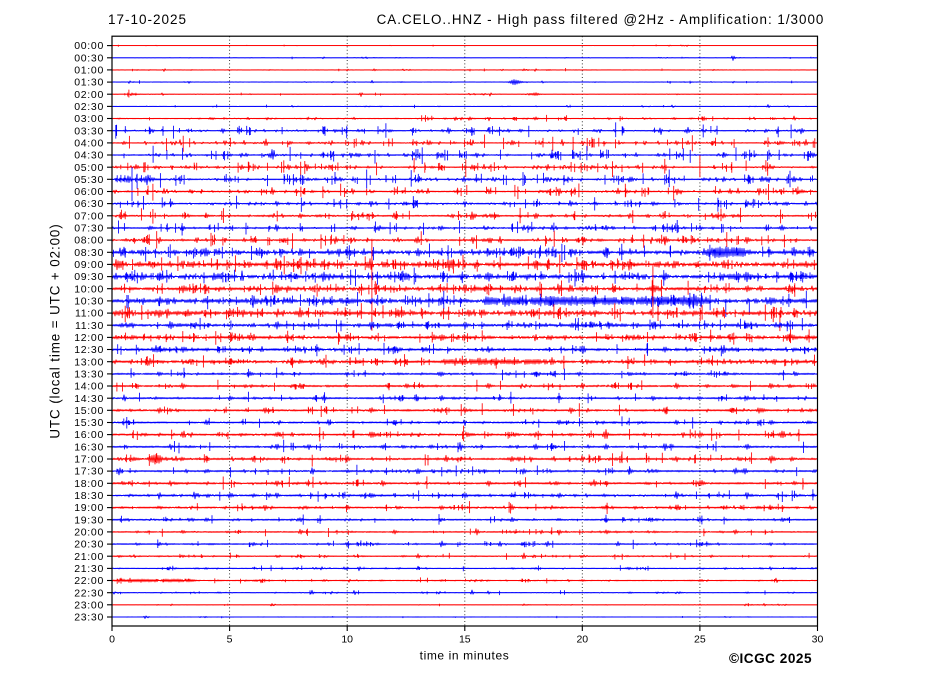 Image resolution: width=927 pixels, height=696 pixels. Describe the element at coordinates (89, 350) in the screenshot. I see `svg-text: 12:30` at that location.